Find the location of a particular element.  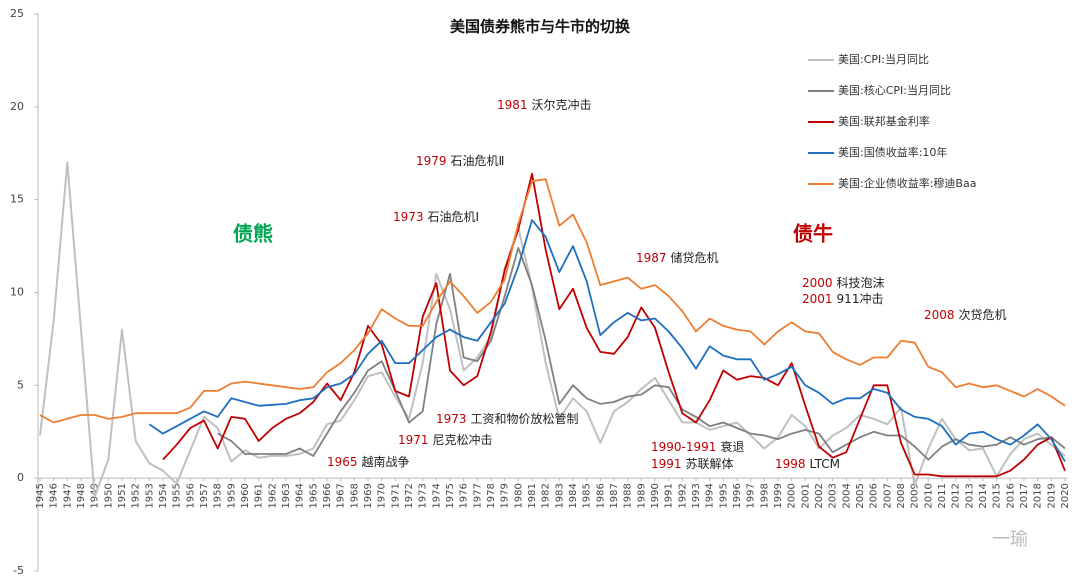

x-tick-label: 1948 is located at coordinates (81, 495).